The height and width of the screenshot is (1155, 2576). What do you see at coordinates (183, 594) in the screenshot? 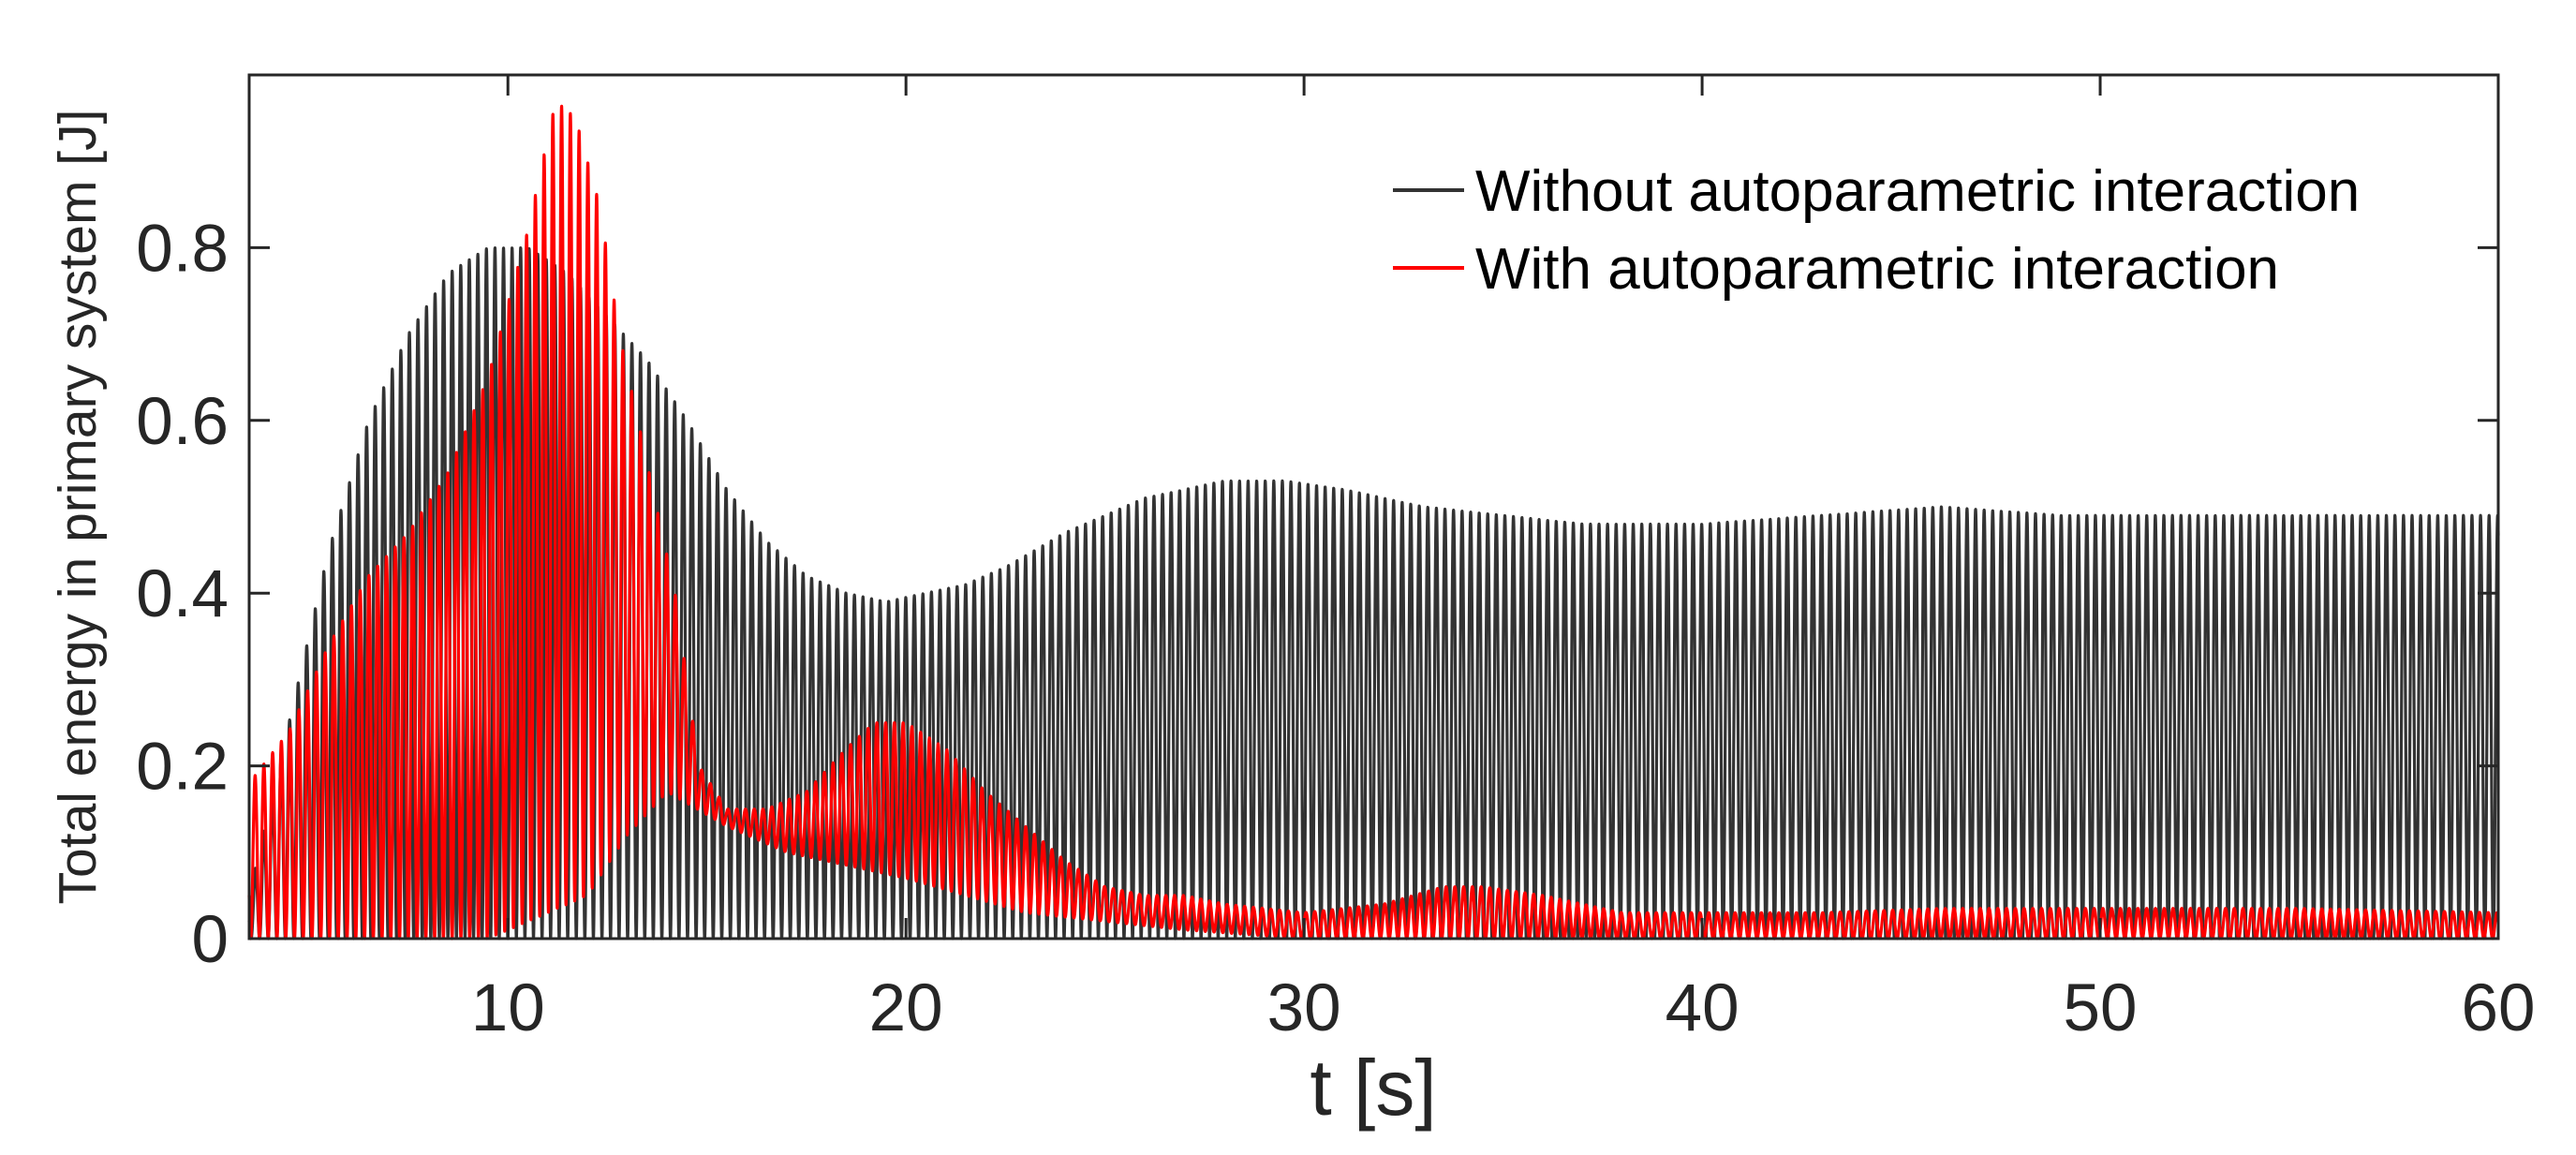
I see `y-tick-label: 0.4` at bounding box center [183, 594].